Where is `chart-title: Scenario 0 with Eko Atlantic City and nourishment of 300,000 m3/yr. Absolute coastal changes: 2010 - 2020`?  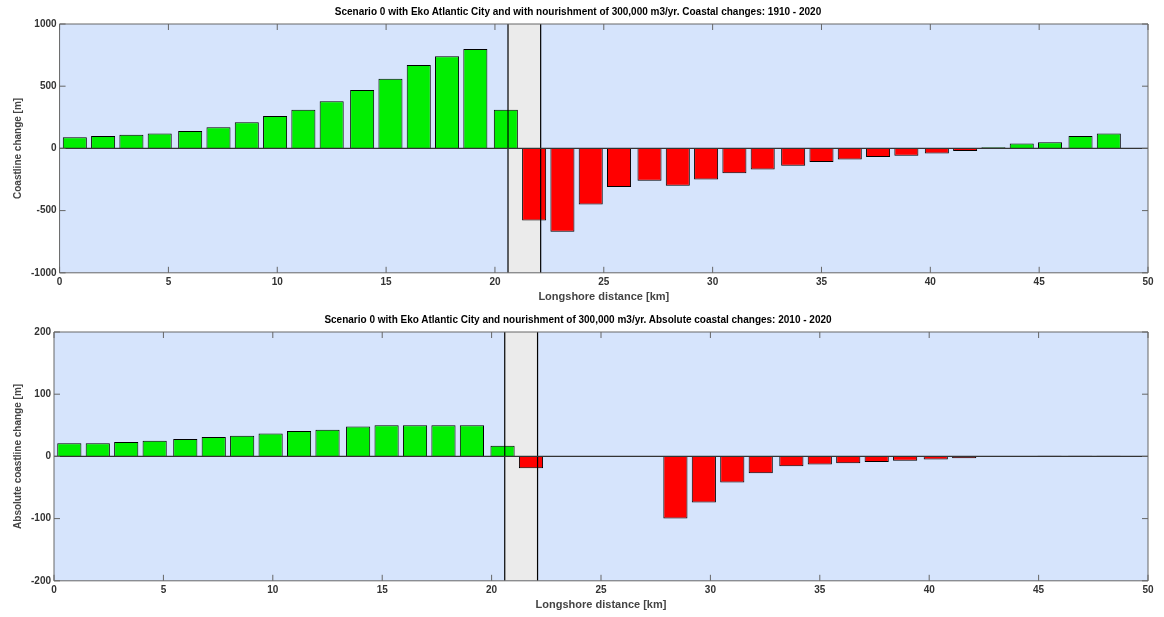
chart-title: Scenario 0 with Eko Atlantic City and nourishment of 300,000 m3/yr. Absolute coastal changes: 2010 - 2020 is located at coordinates (578, 319).